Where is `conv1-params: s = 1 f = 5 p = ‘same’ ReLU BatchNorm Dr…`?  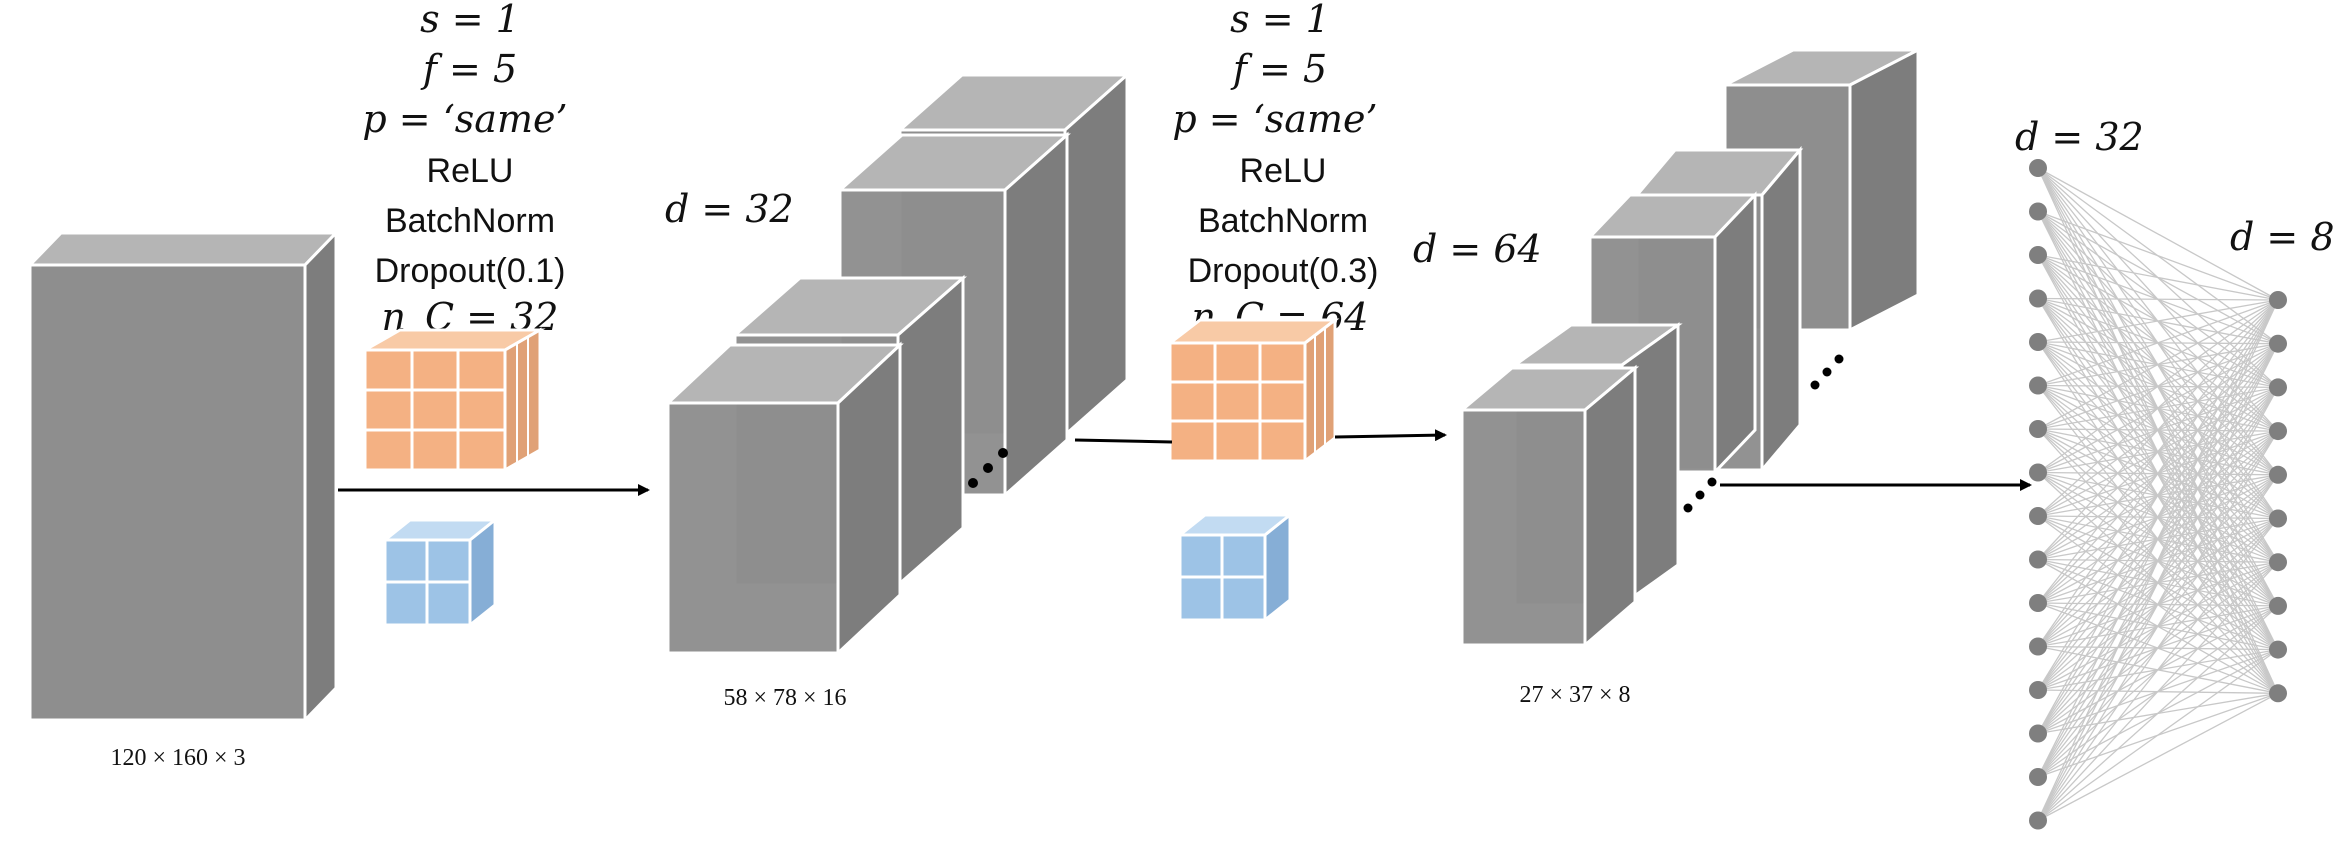 conv1-params: s = 1 f = 5 p = ‘same’ ReLU BatchNorm Dr… is located at coordinates (464, 170).